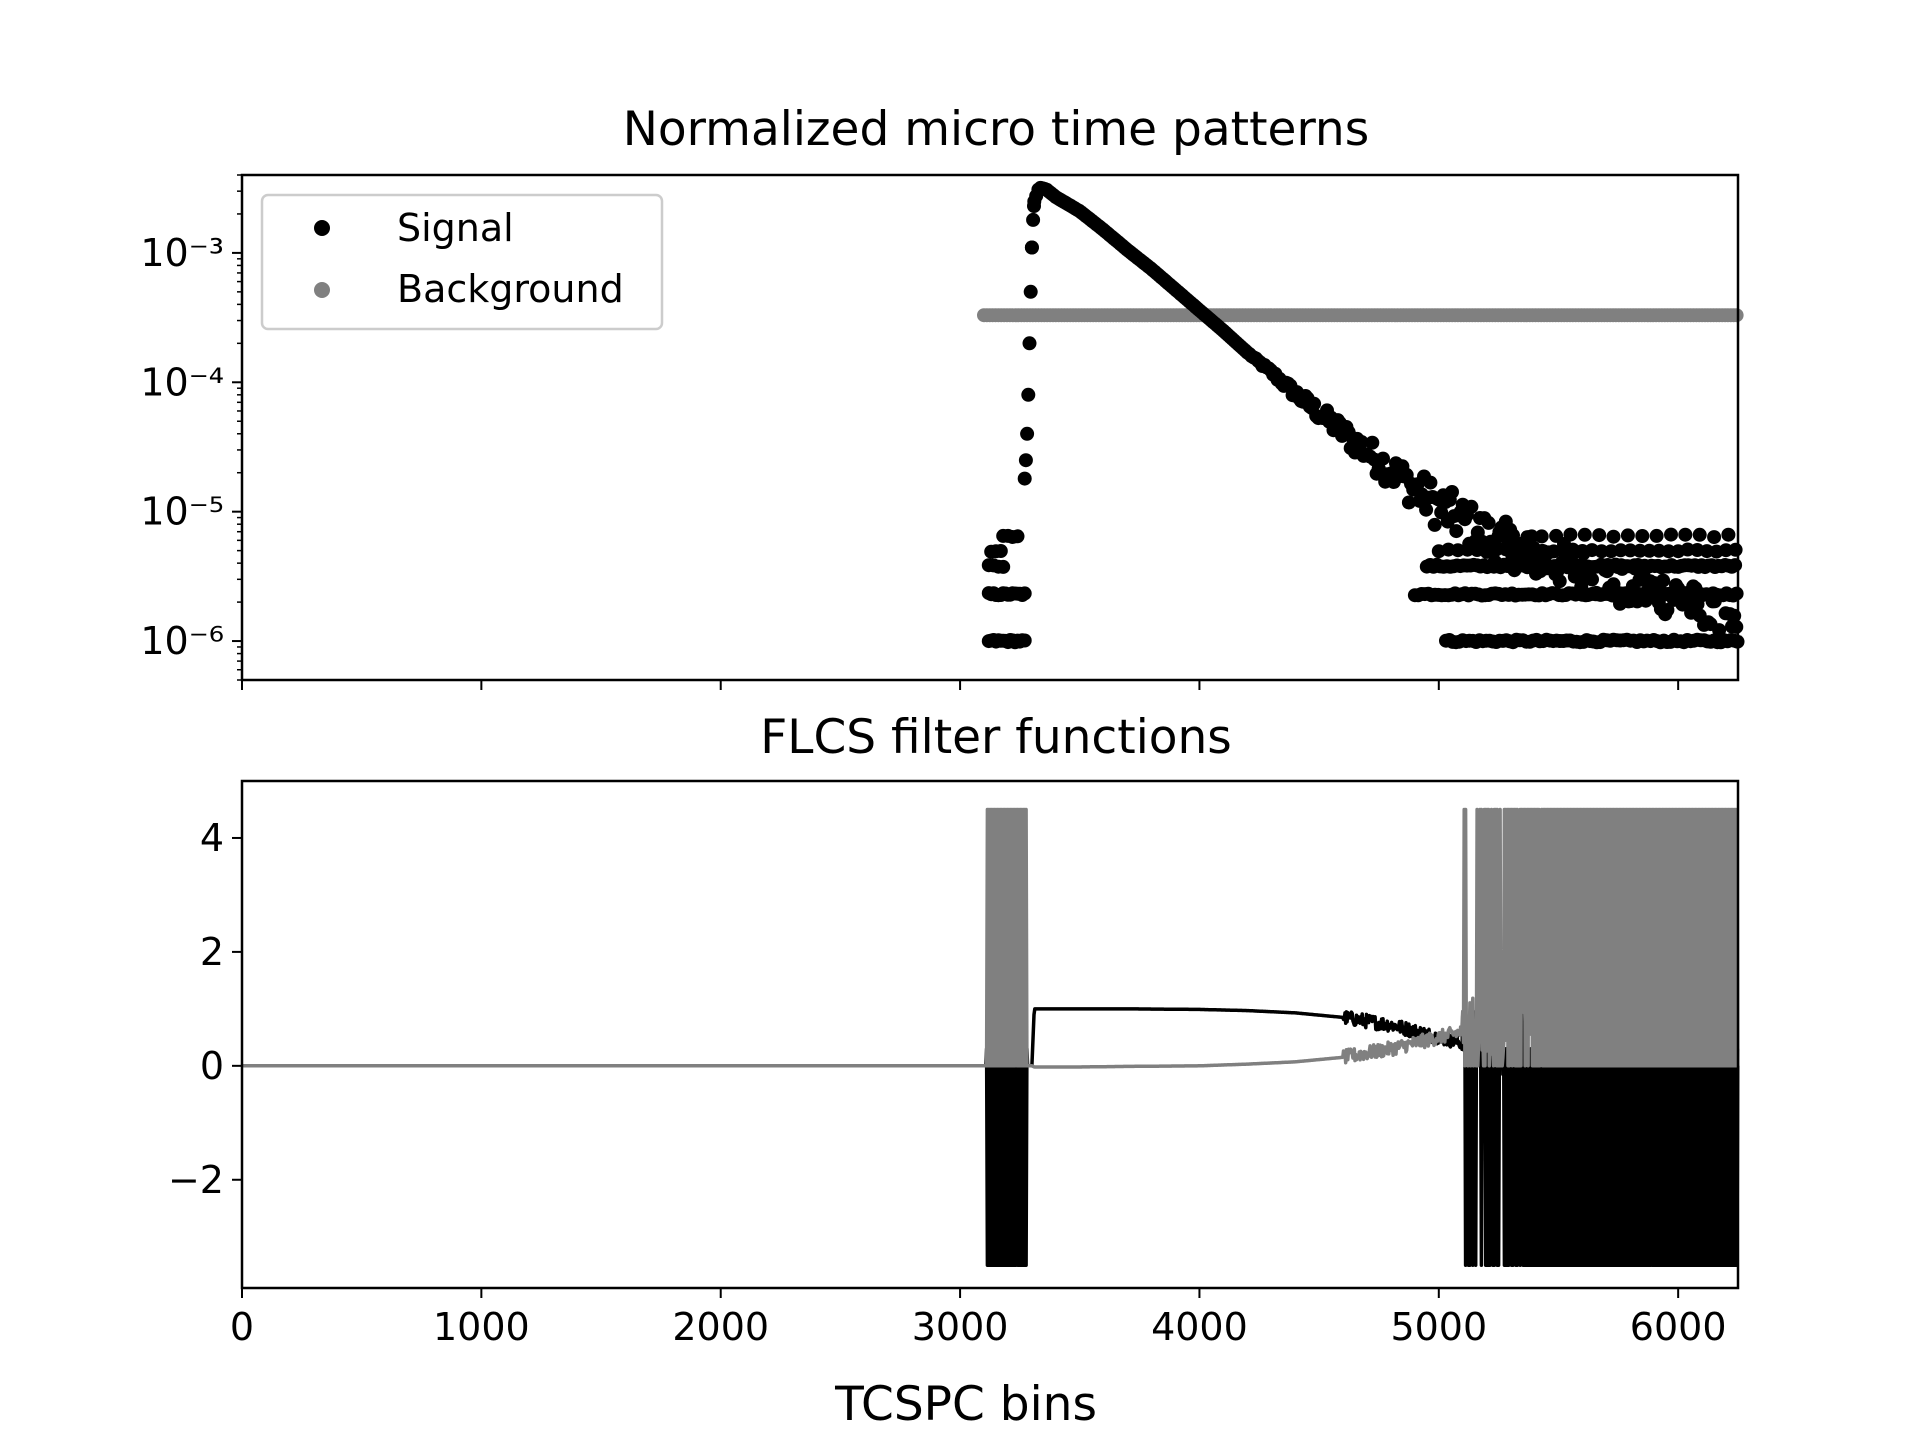  Describe the element at coordinates (322, 290) in the screenshot. I see `legend-background-marker` at that location.